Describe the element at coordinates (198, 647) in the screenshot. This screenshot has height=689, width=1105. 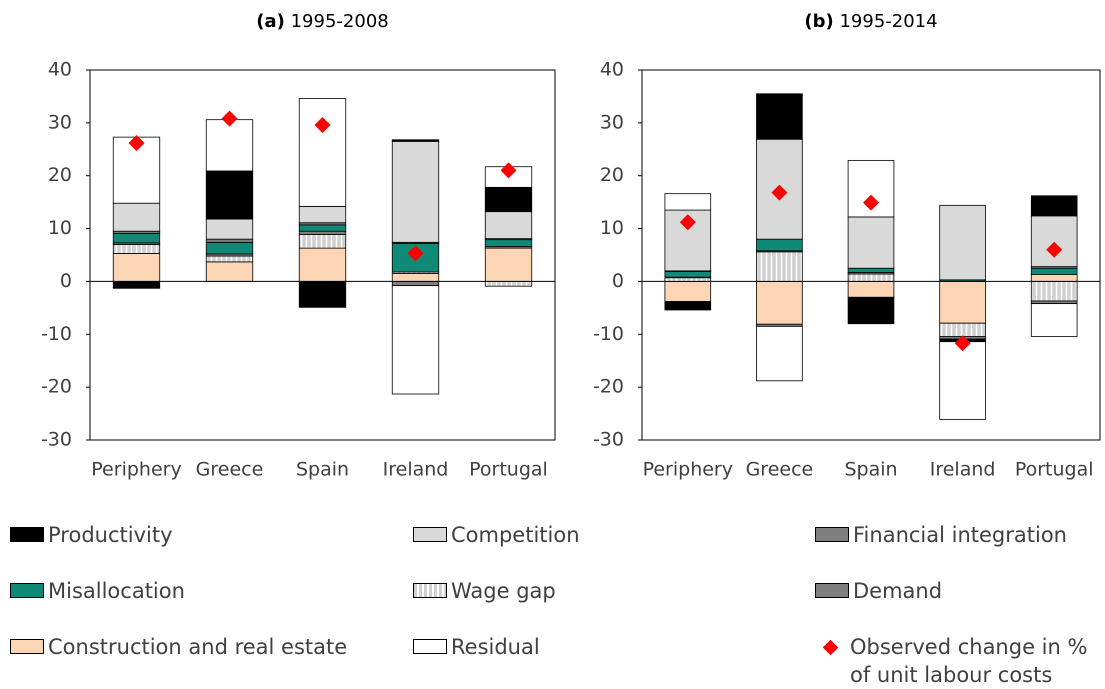
I see `legend-label: Construction and real estate` at that location.